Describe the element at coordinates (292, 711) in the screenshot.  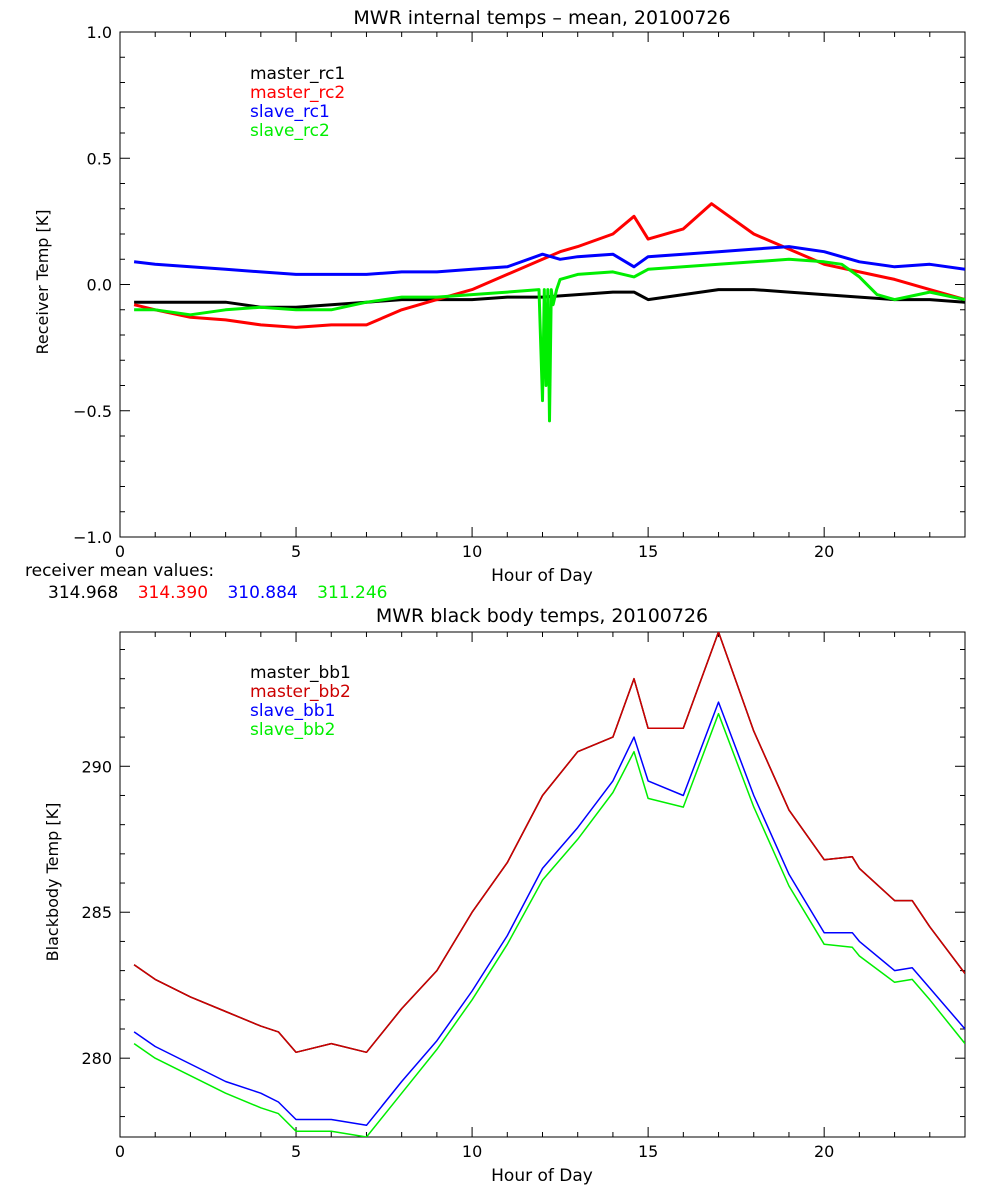
I see `legend-entry-slave-bb1: slave_bb1` at that location.